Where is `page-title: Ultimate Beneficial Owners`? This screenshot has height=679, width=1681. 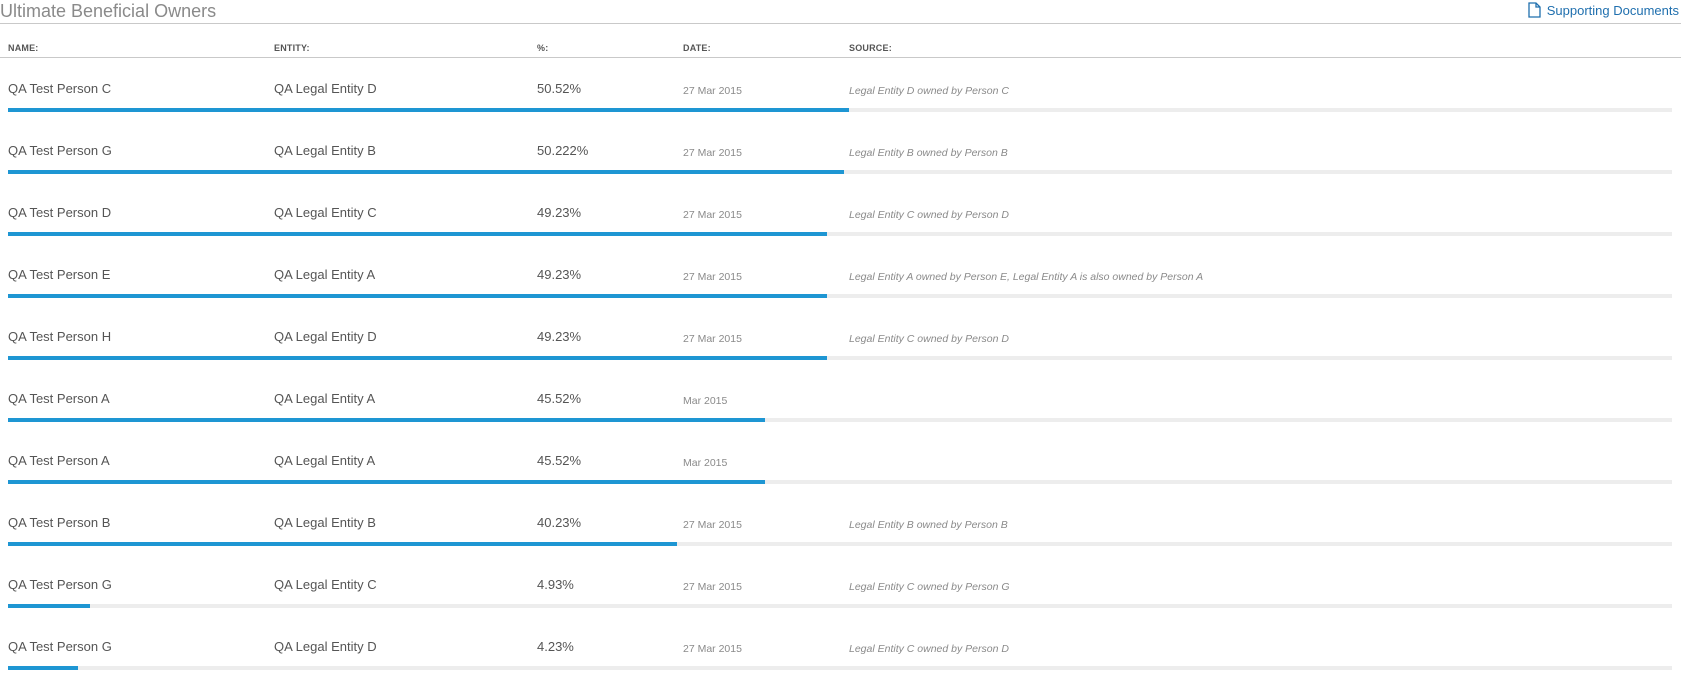
page-title: Ultimate Beneficial Owners is located at coordinates (108, 11).